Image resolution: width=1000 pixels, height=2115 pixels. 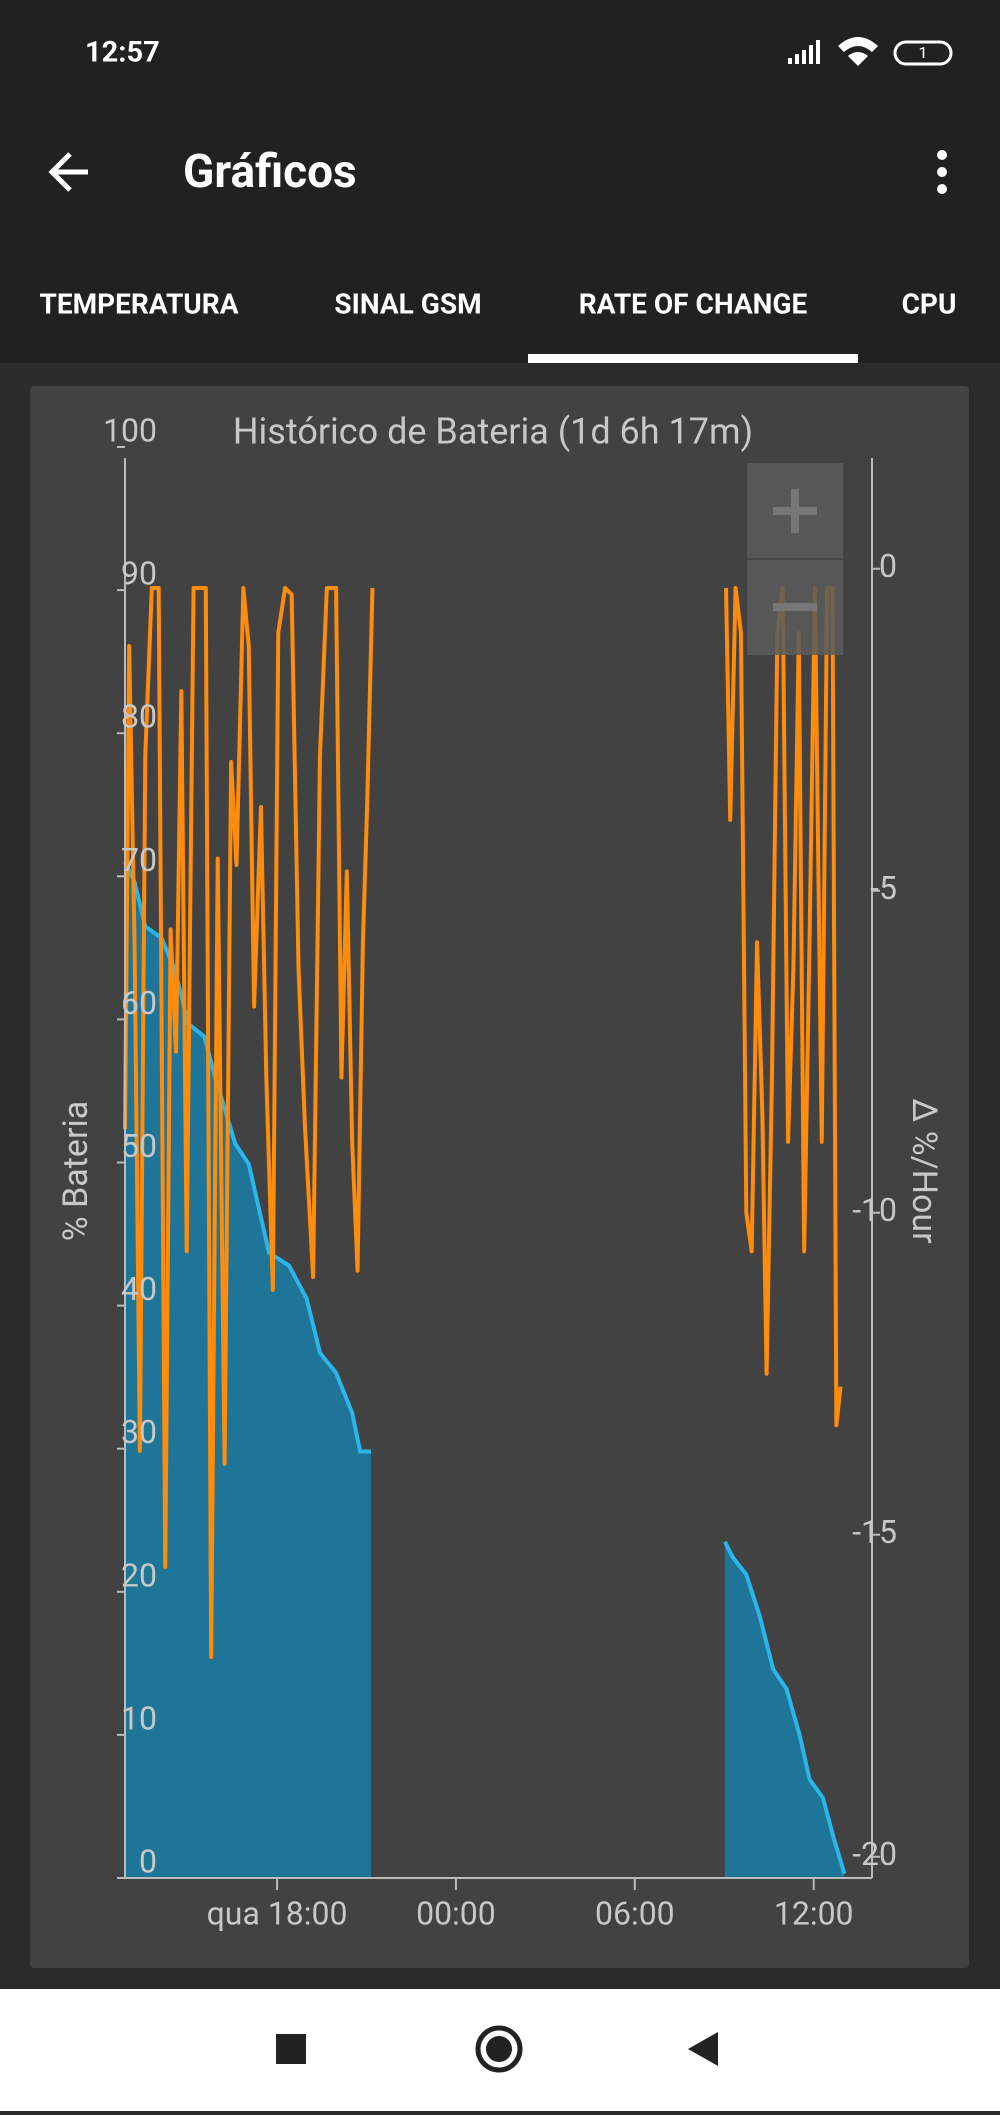 I want to click on y-tick-label: 70, so click(x=139, y=860).